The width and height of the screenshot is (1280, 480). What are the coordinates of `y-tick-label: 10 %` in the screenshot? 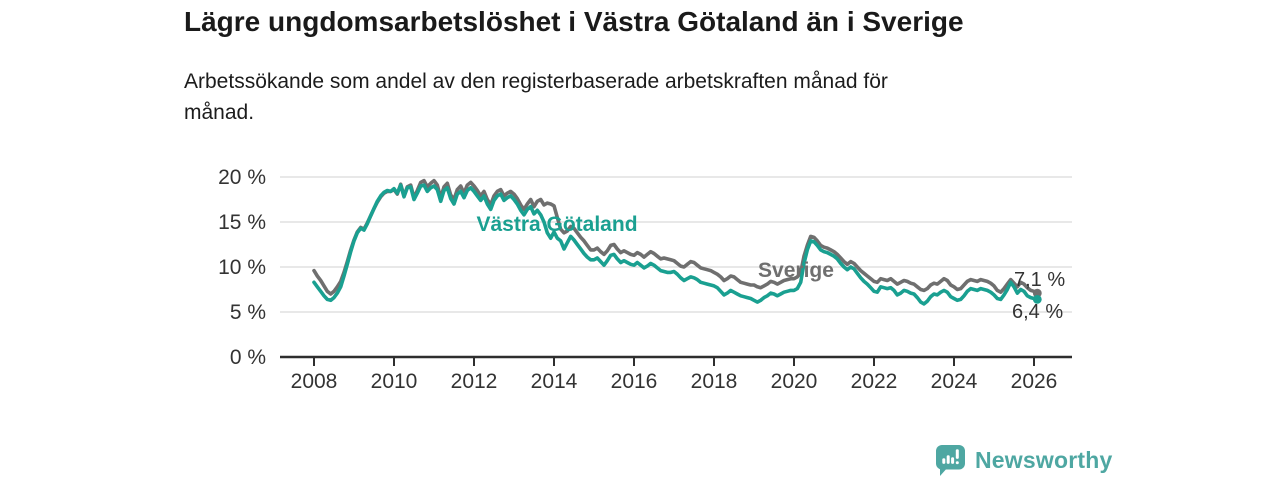 It's located at (242, 267).